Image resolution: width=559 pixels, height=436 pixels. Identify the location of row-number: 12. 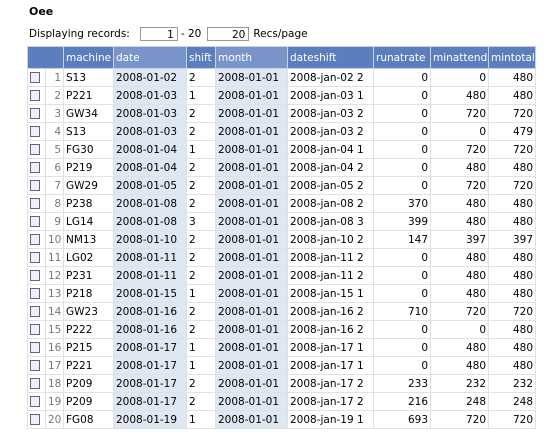
(54, 275).